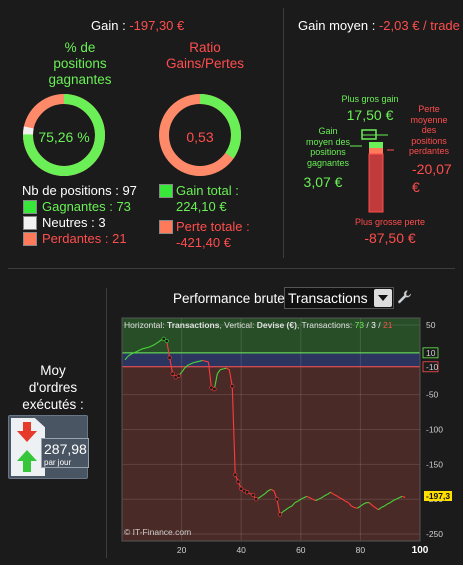 The height and width of the screenshot is (565, 463). I want to click on x-tick-label: 60, so click(301, 550).